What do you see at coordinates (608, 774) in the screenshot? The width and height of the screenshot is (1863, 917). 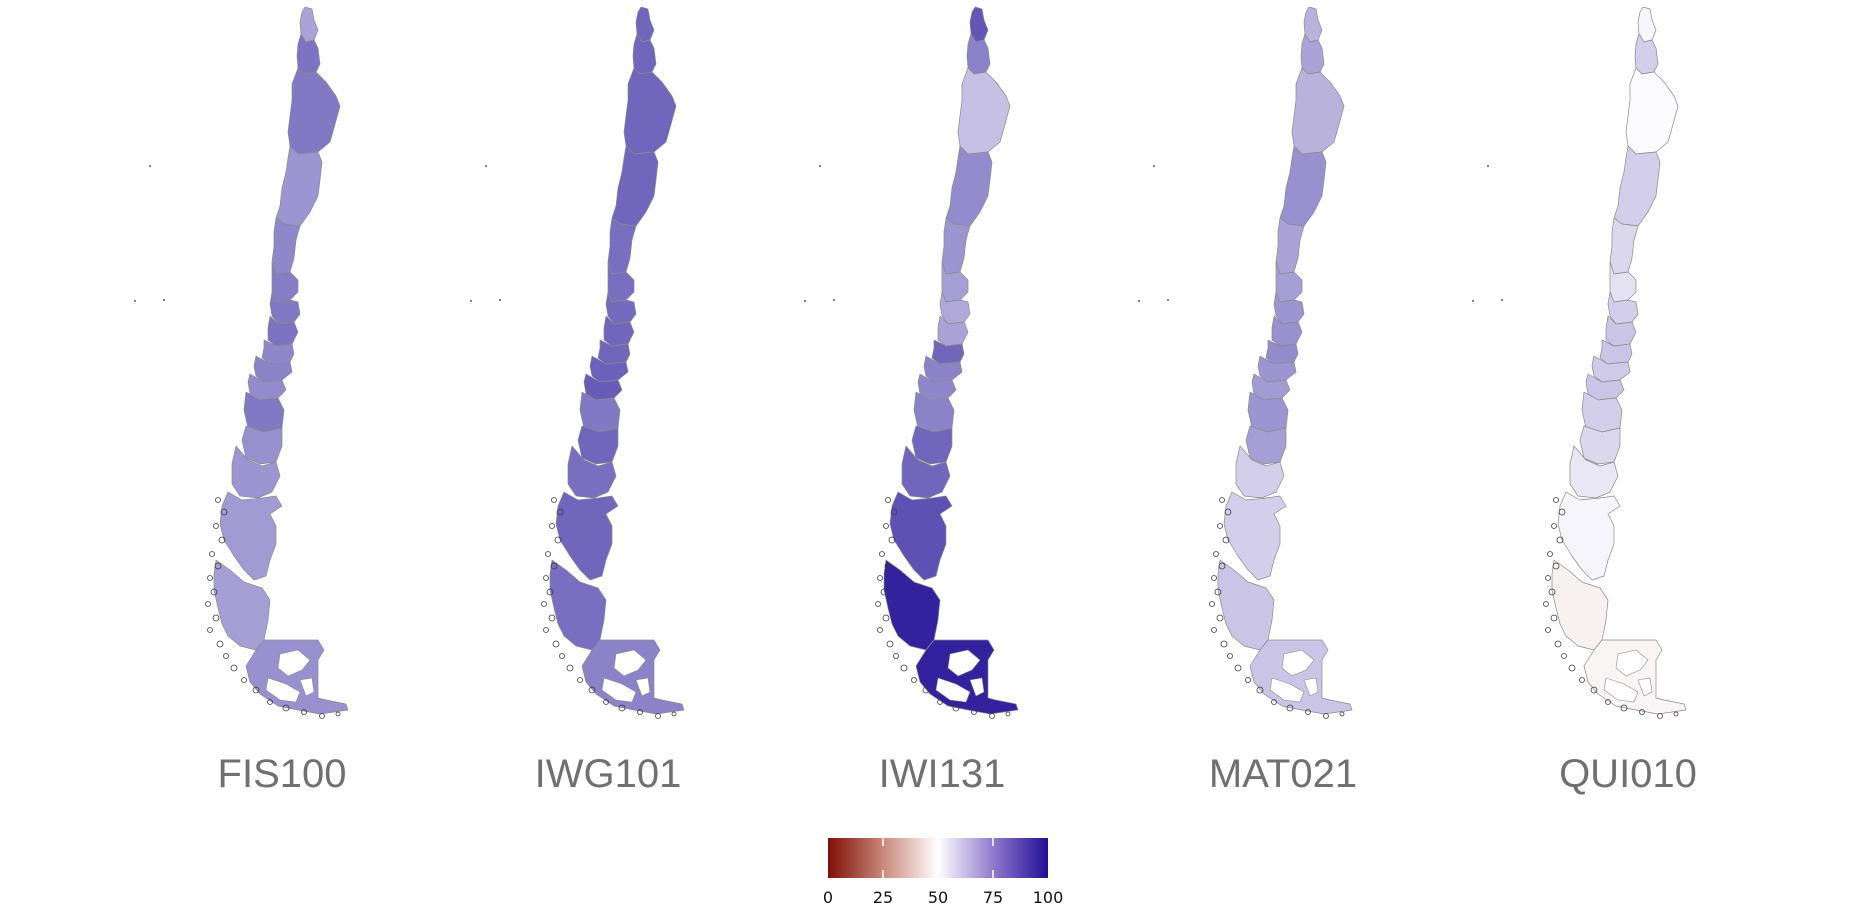 I see `map-label-iwg101: IWG101` at bounding box center [608, 774].